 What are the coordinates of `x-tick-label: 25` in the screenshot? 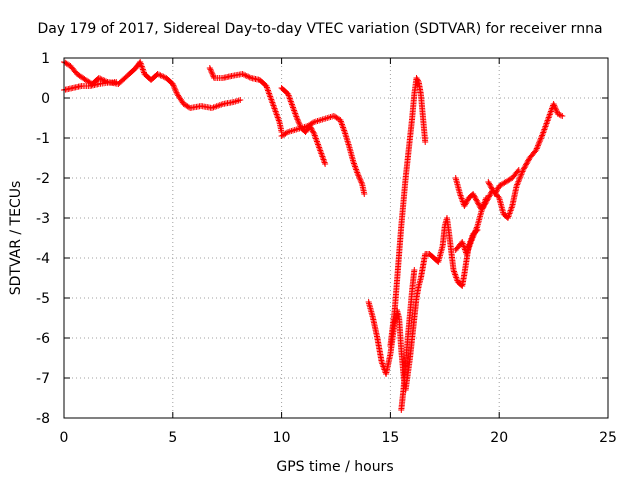 It's located at (608, 438).